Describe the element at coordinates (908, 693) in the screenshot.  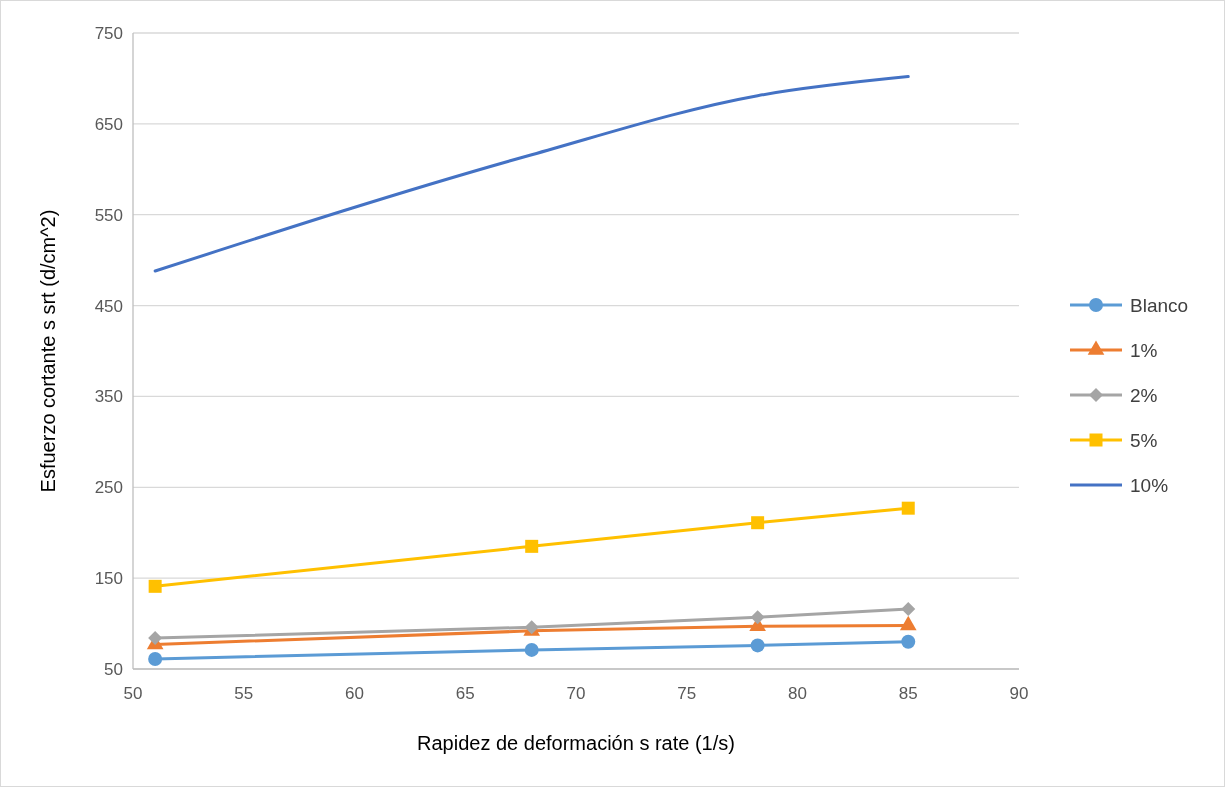
I see `x-tick-label: 85` at that location.